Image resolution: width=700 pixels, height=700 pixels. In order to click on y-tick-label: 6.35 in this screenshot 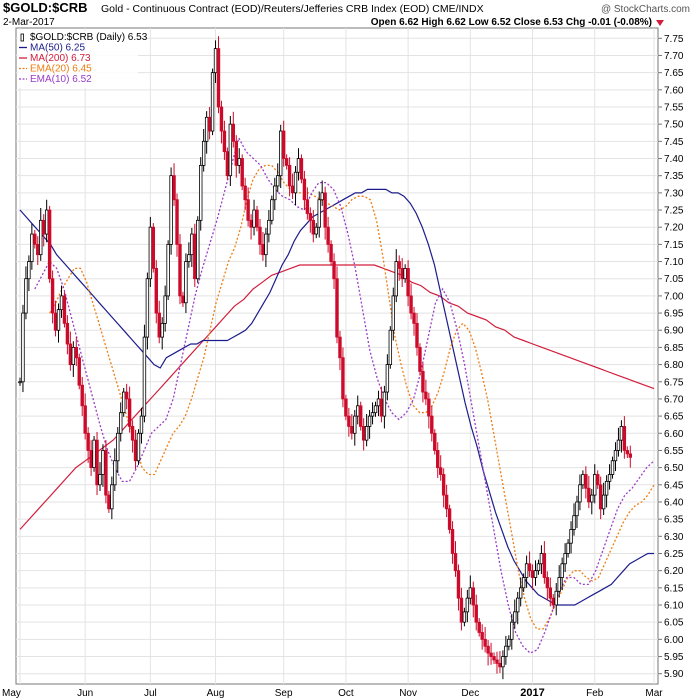, I will do `click(674, 520)`.